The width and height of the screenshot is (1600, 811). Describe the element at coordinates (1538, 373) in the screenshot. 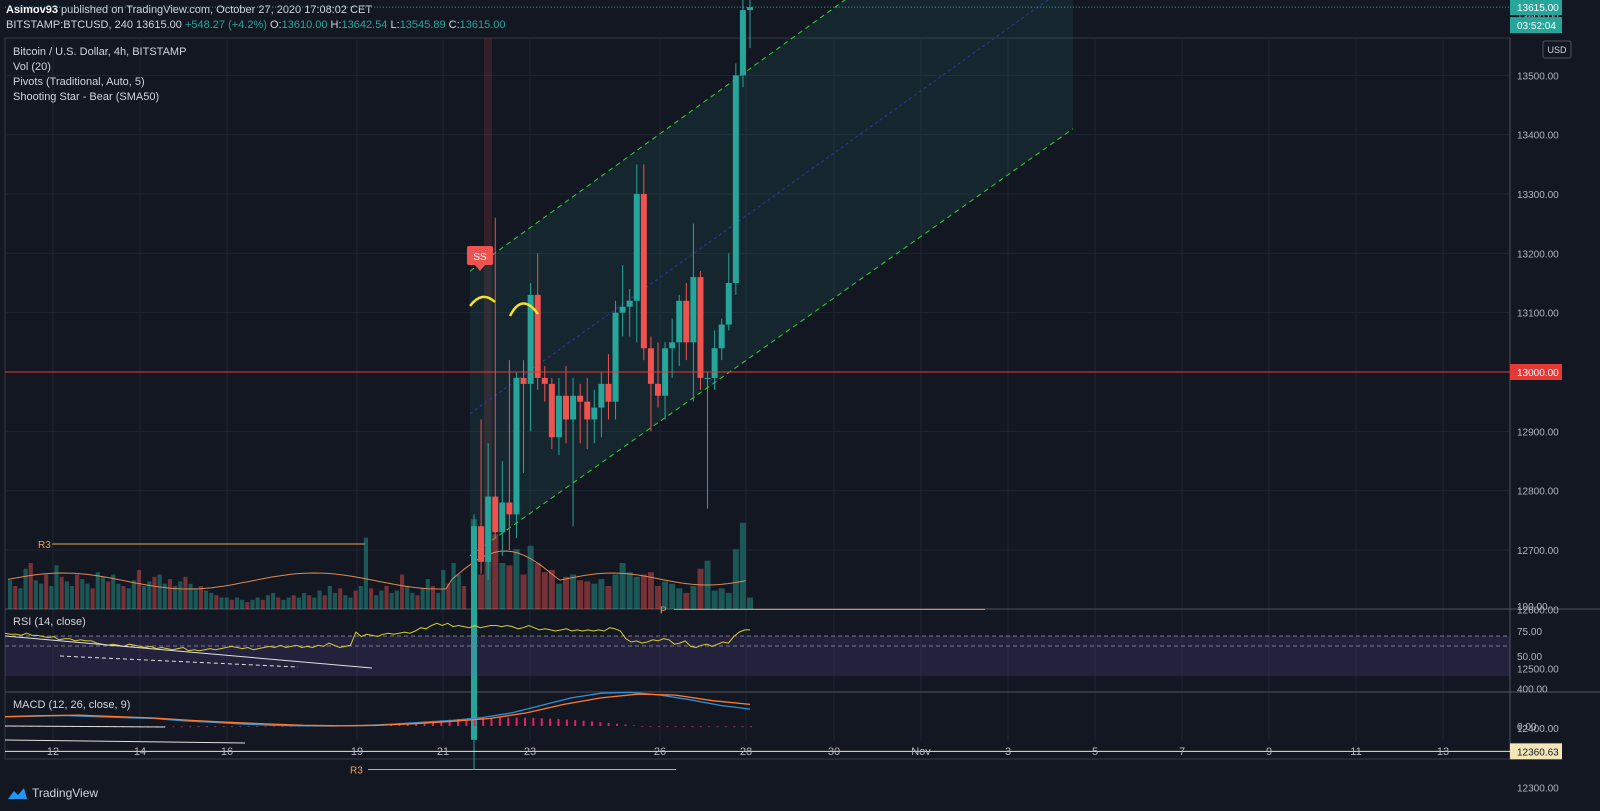

I see `level-tag-text: 13000.00` at that location.